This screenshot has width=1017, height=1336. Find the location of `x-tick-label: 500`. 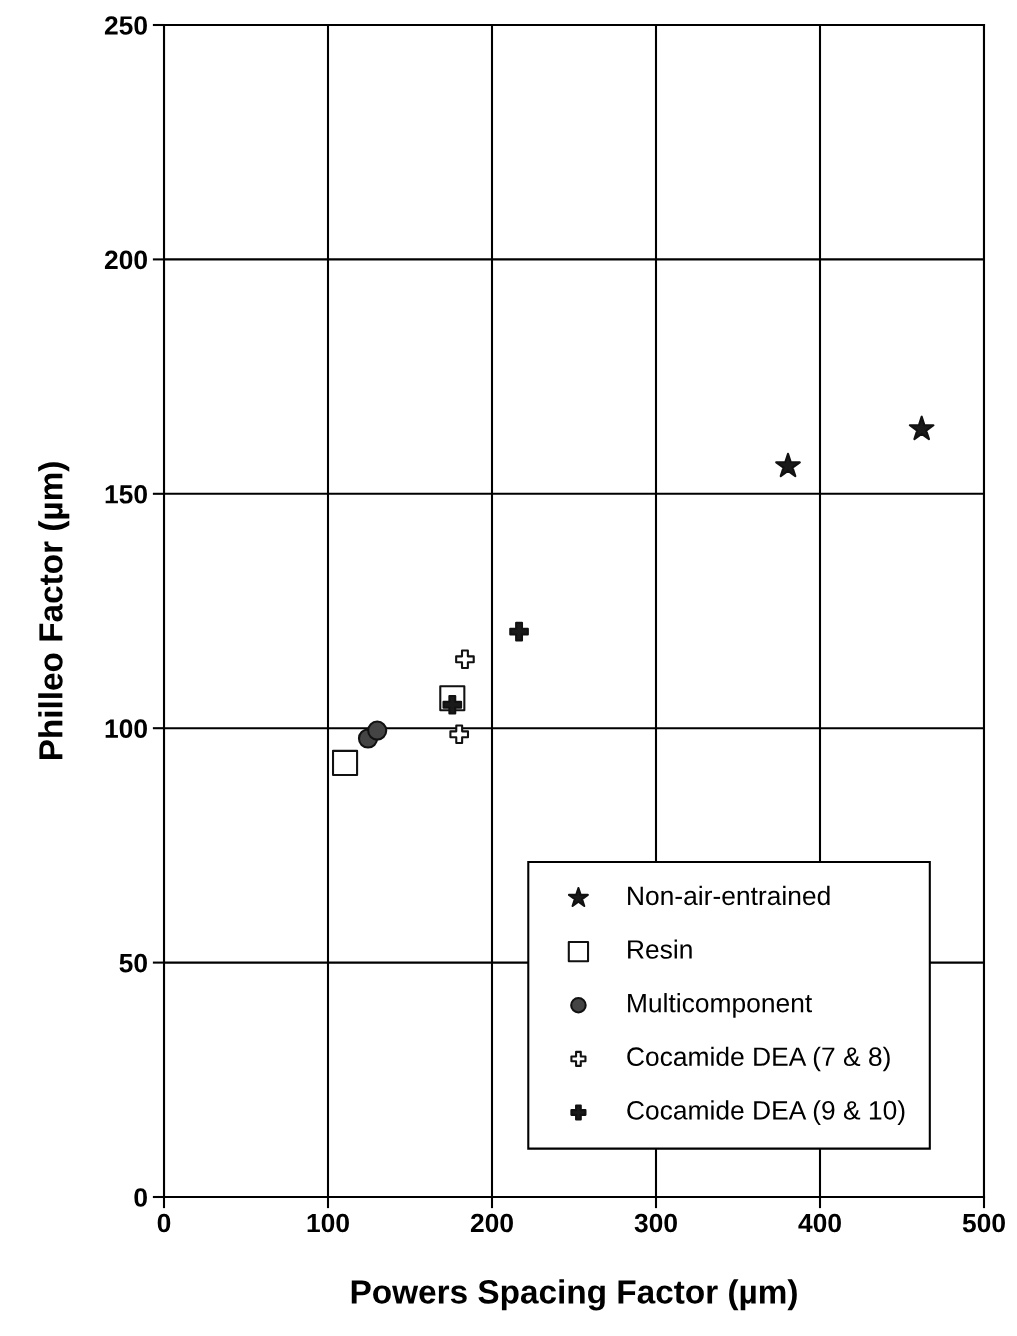

x-tick-label: 500 is located at coordinates (983, 1223).